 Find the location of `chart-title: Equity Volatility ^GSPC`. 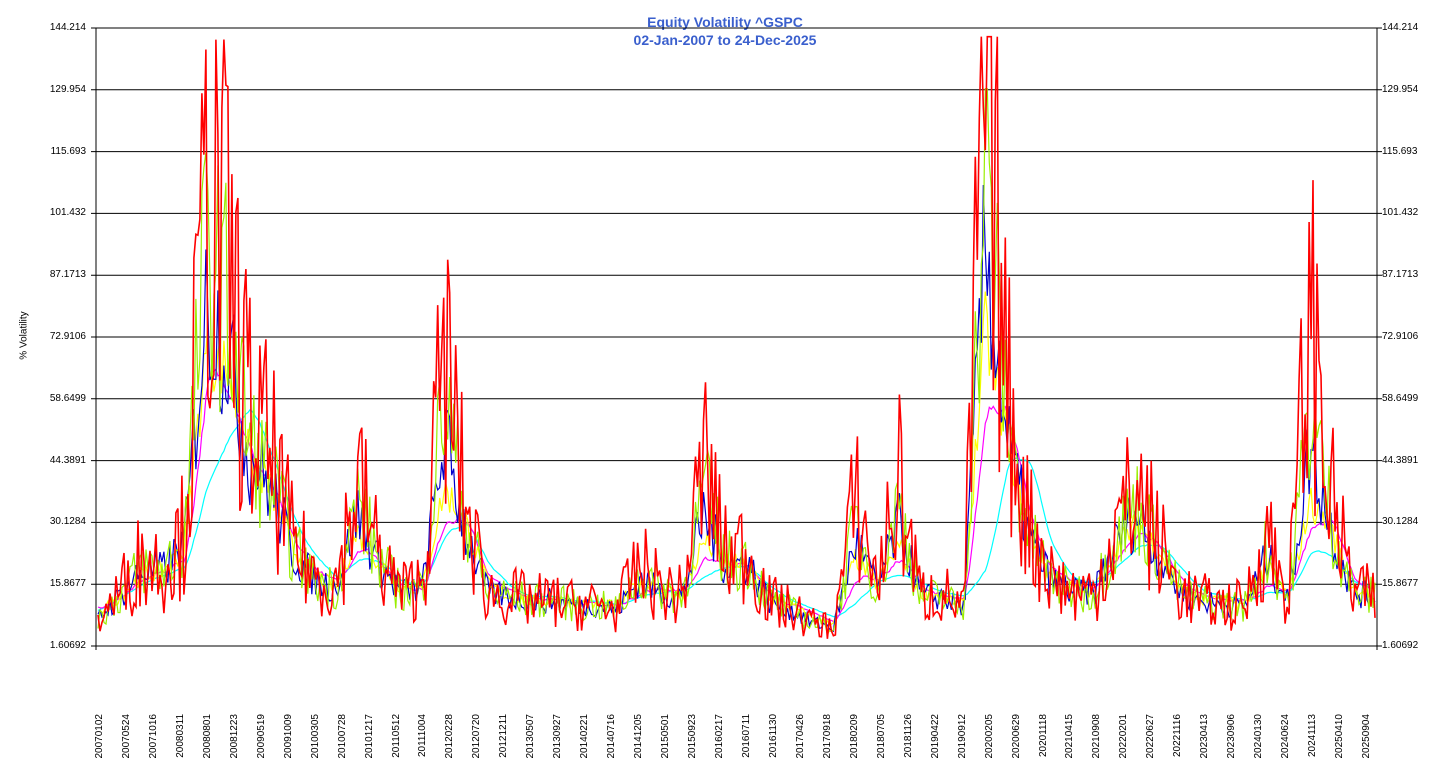

chart-title: Equity Volatility ^GSPC is located at coordinates (725, 22).